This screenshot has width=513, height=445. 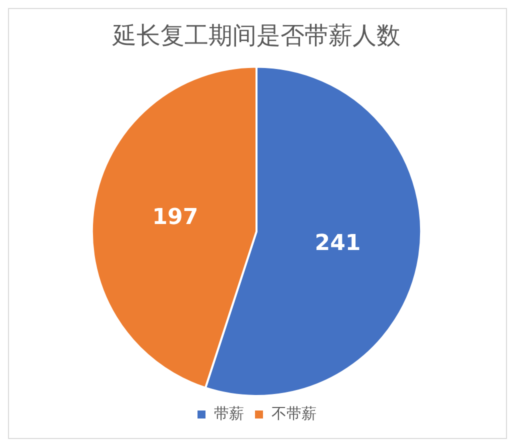 I want to click on data-label: 241, so click(x=337, y=243).